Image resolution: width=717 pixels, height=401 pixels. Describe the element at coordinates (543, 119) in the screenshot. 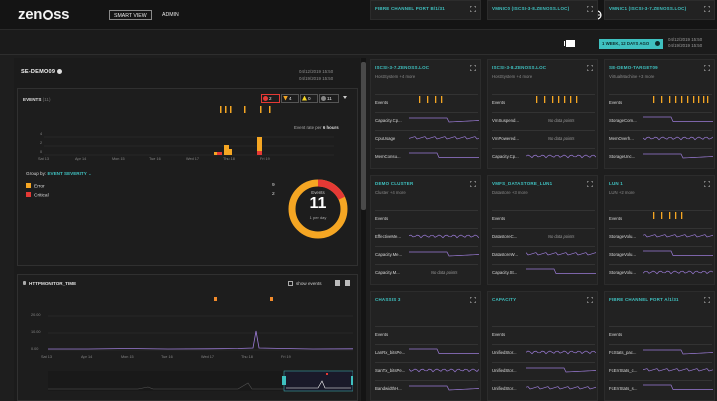

I see `metric-row: VmSuspend... No data points` at that location.